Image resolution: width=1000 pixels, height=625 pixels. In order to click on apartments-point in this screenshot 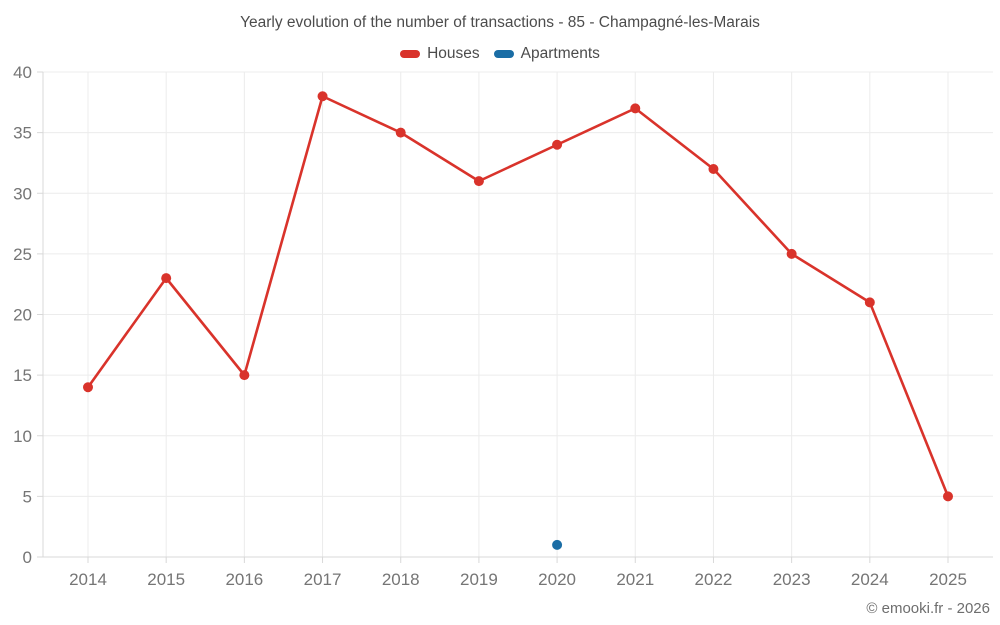, I will do `click(557, 544)`.